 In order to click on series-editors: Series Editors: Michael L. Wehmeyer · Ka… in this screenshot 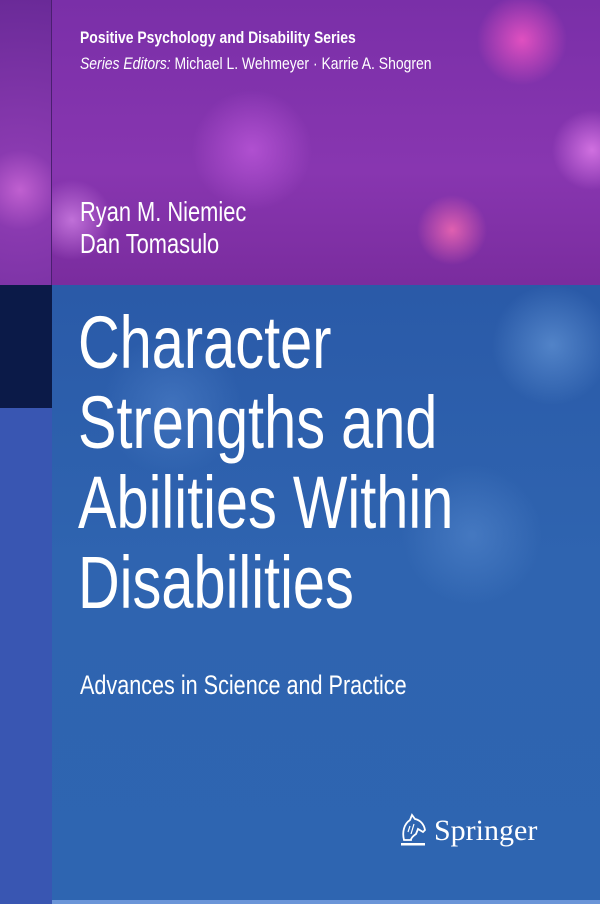, I will do `click(256, 64)`.